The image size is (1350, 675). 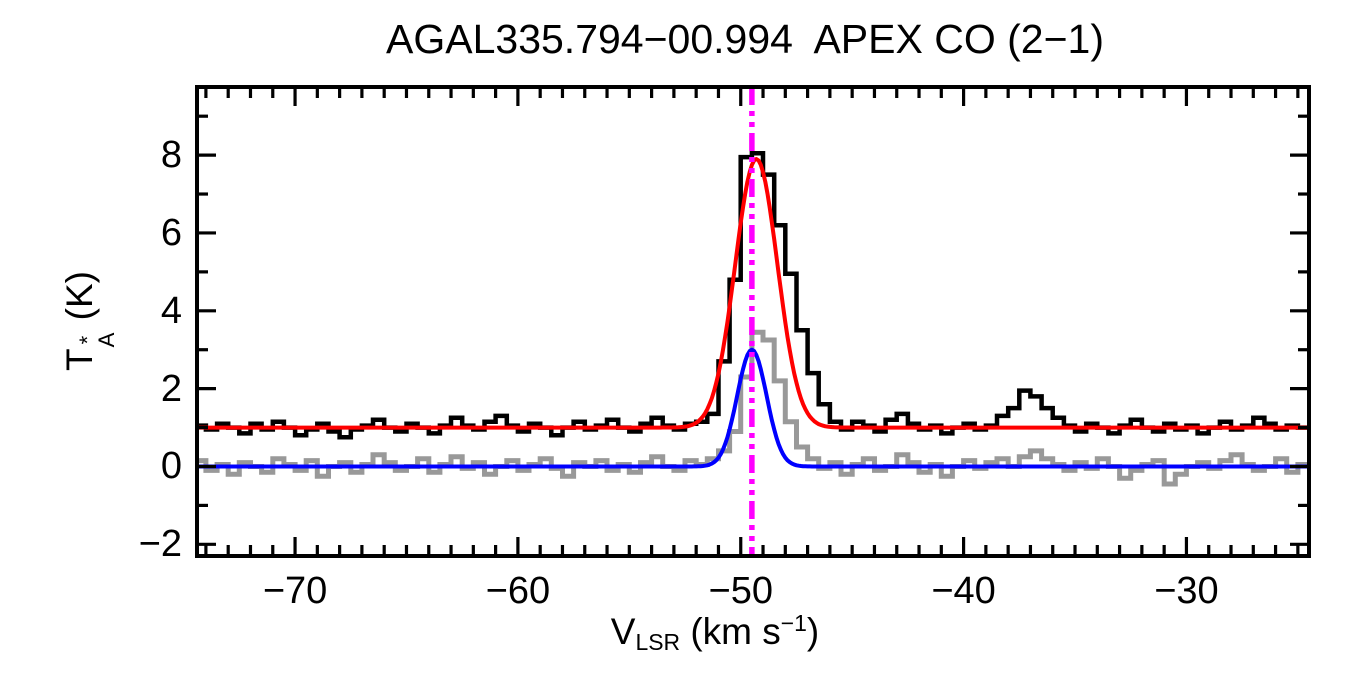 What do you see at coordinates (740, 591) in the screenshot?
I see `x-tick-label: −50` at bounding box center [740, 591].